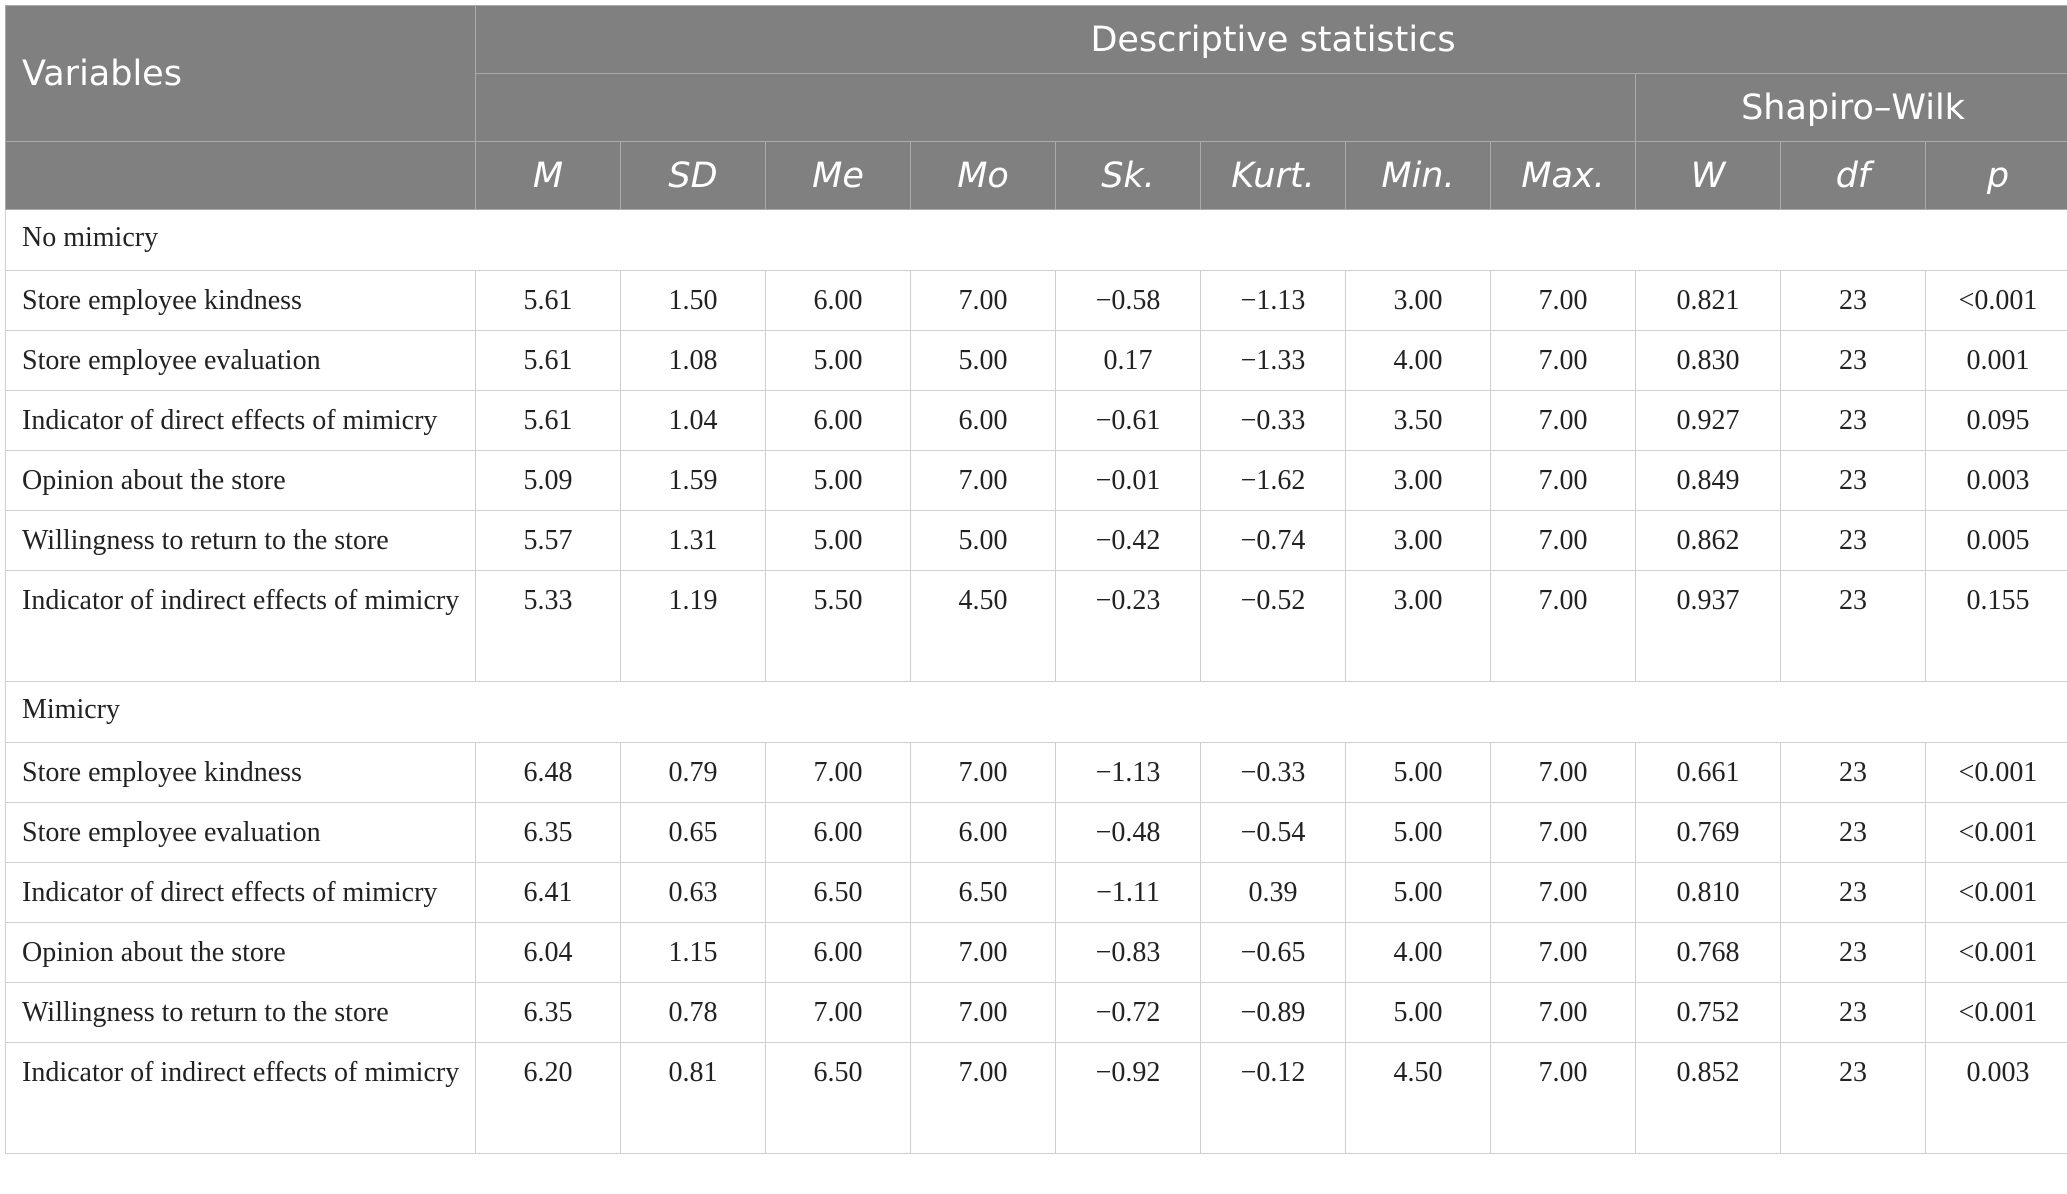 The height and width of the screenshot is (1194, 2067). I want to click on table-cell: 0.65, so click(693, 832).